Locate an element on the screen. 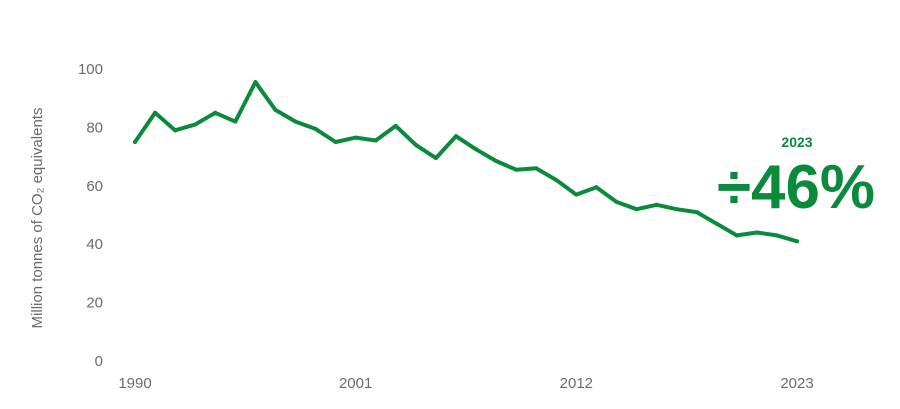 This screenshot has width=900, height=409. y-tick-label: 80 is located at coordinates (94, 127).